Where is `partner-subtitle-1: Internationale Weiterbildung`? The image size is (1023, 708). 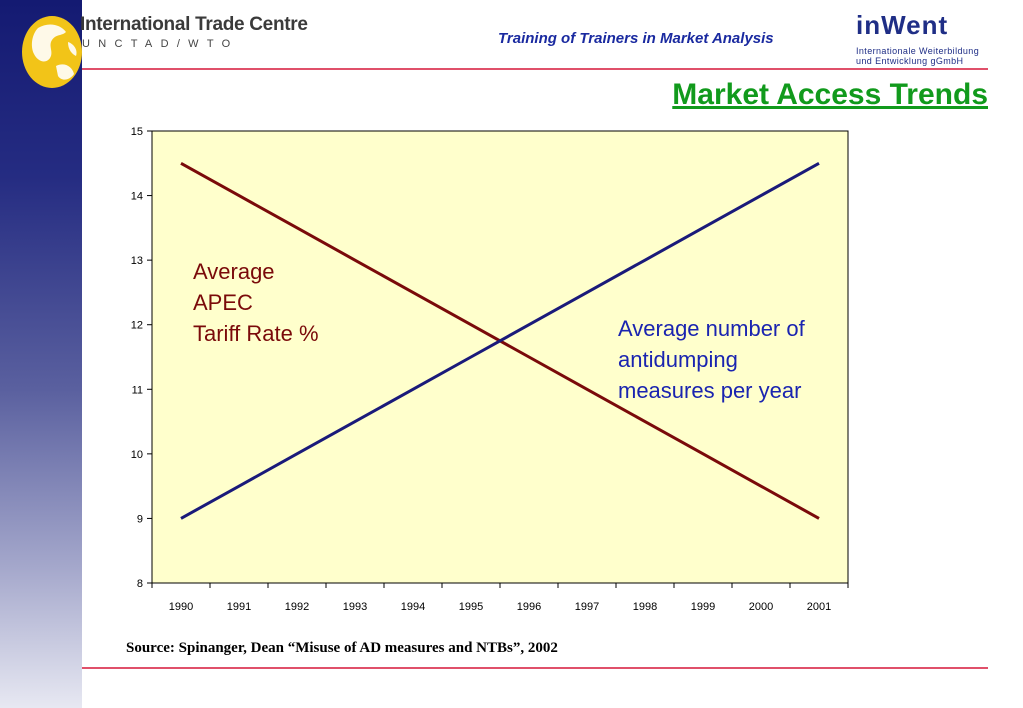
partner-subtitle-1: Internationale Weiterbildung is located at coordinates (918, 51).